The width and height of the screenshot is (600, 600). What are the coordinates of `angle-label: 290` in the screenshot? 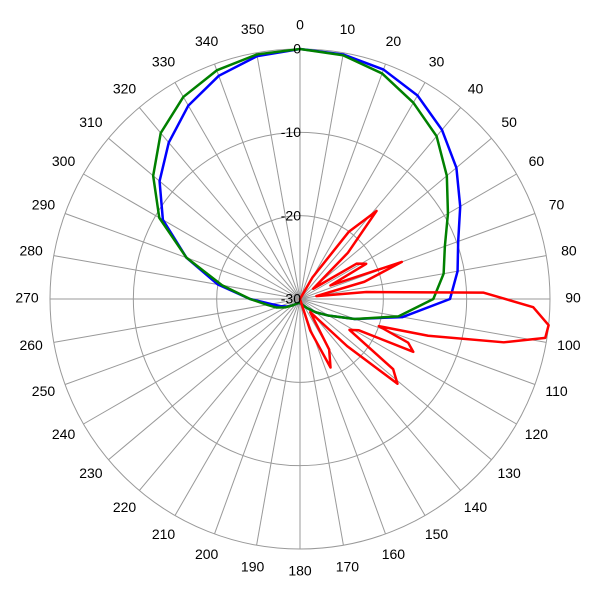 It's located at (44, 204).